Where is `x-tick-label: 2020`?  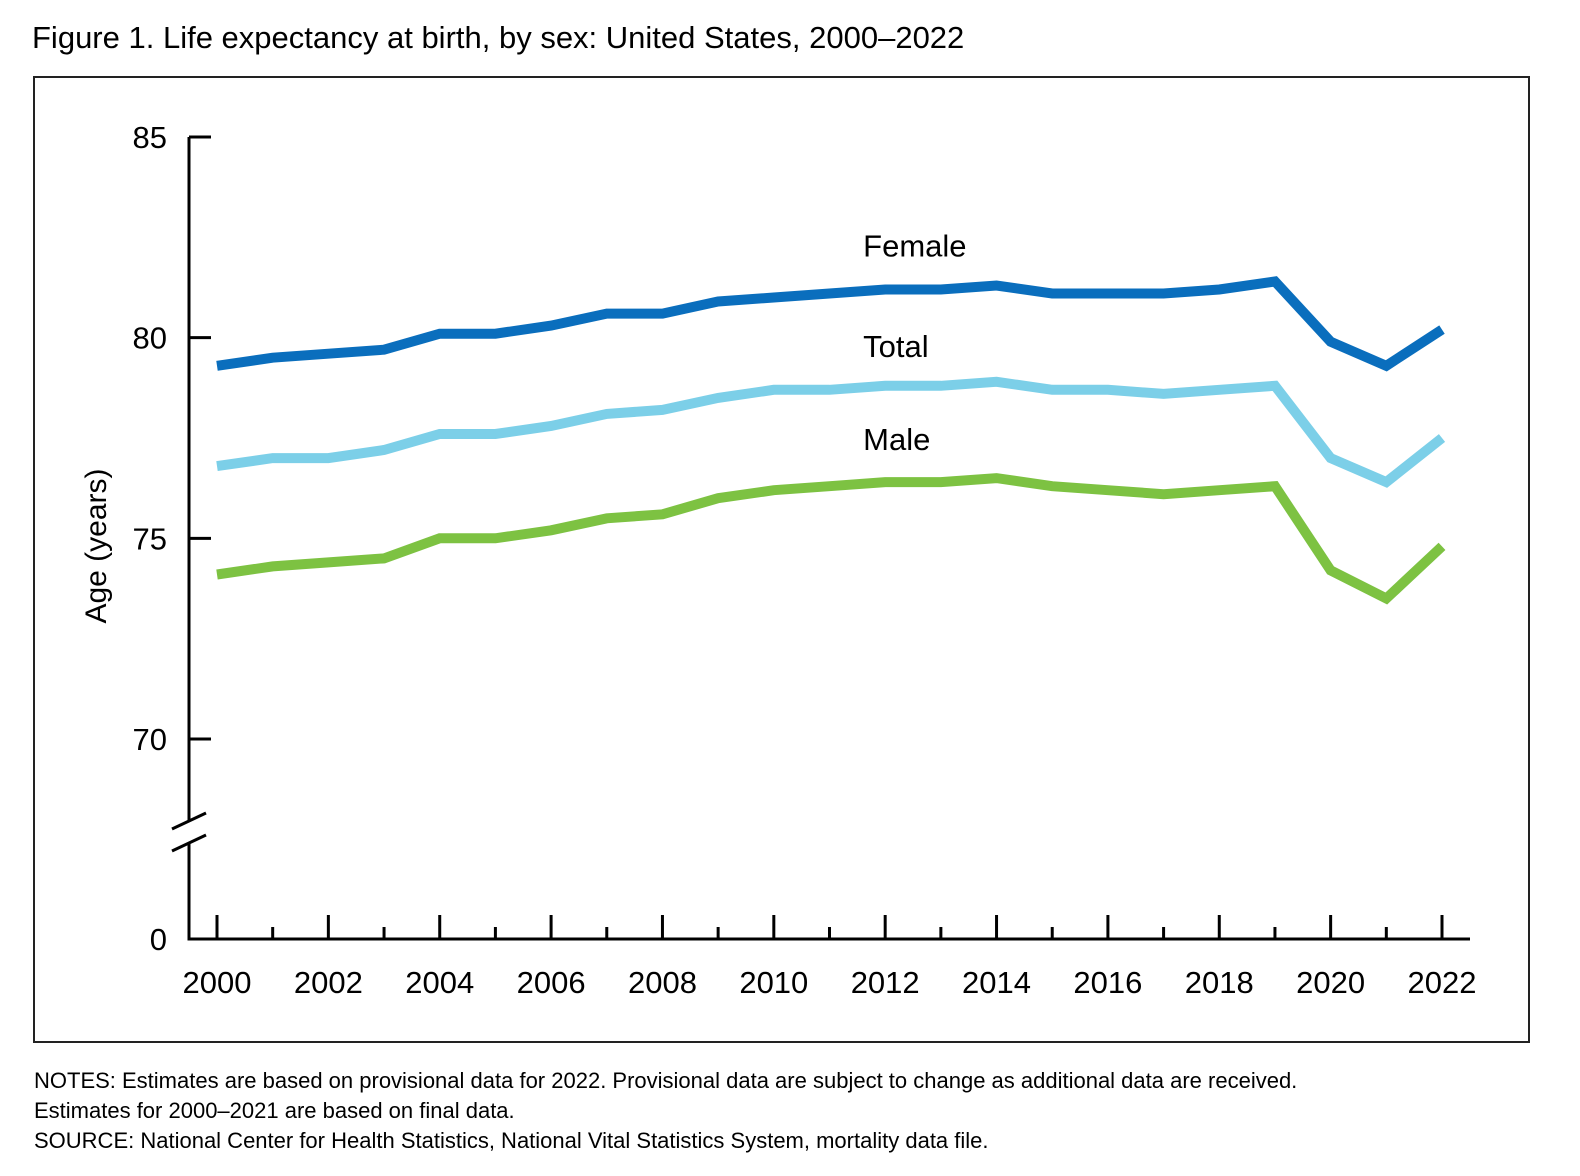 x-tick-label: 2020 is located at coordinates (1330, 982).